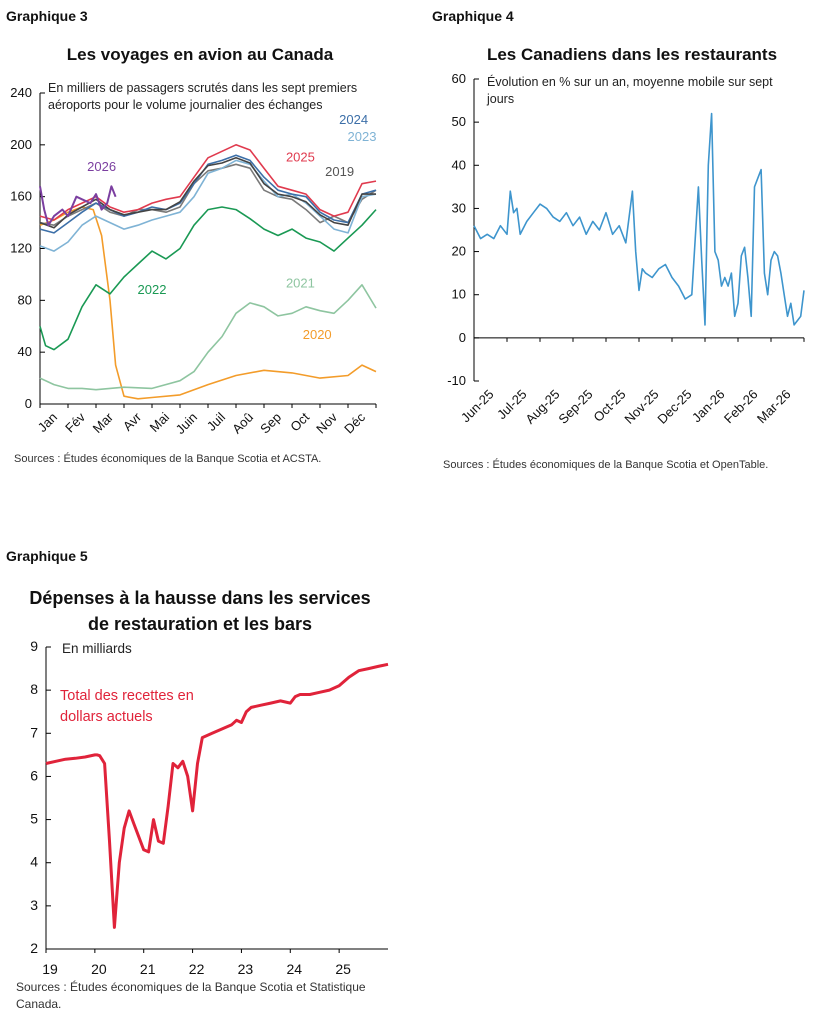  Describe the element at coordinates (632, 54) in the screenshot. I see `chart-title-g4: Les Canadiens dans les restaurants` at that location.